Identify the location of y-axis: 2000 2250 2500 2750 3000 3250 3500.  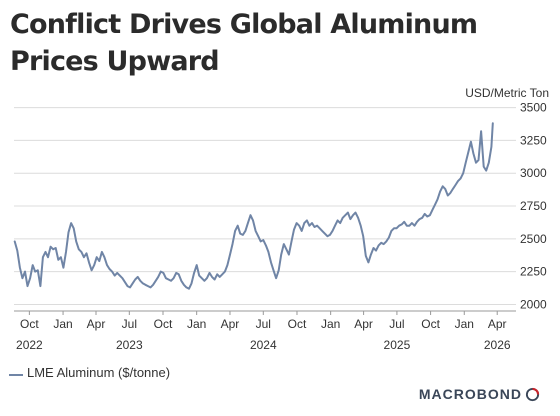
(533, 206).